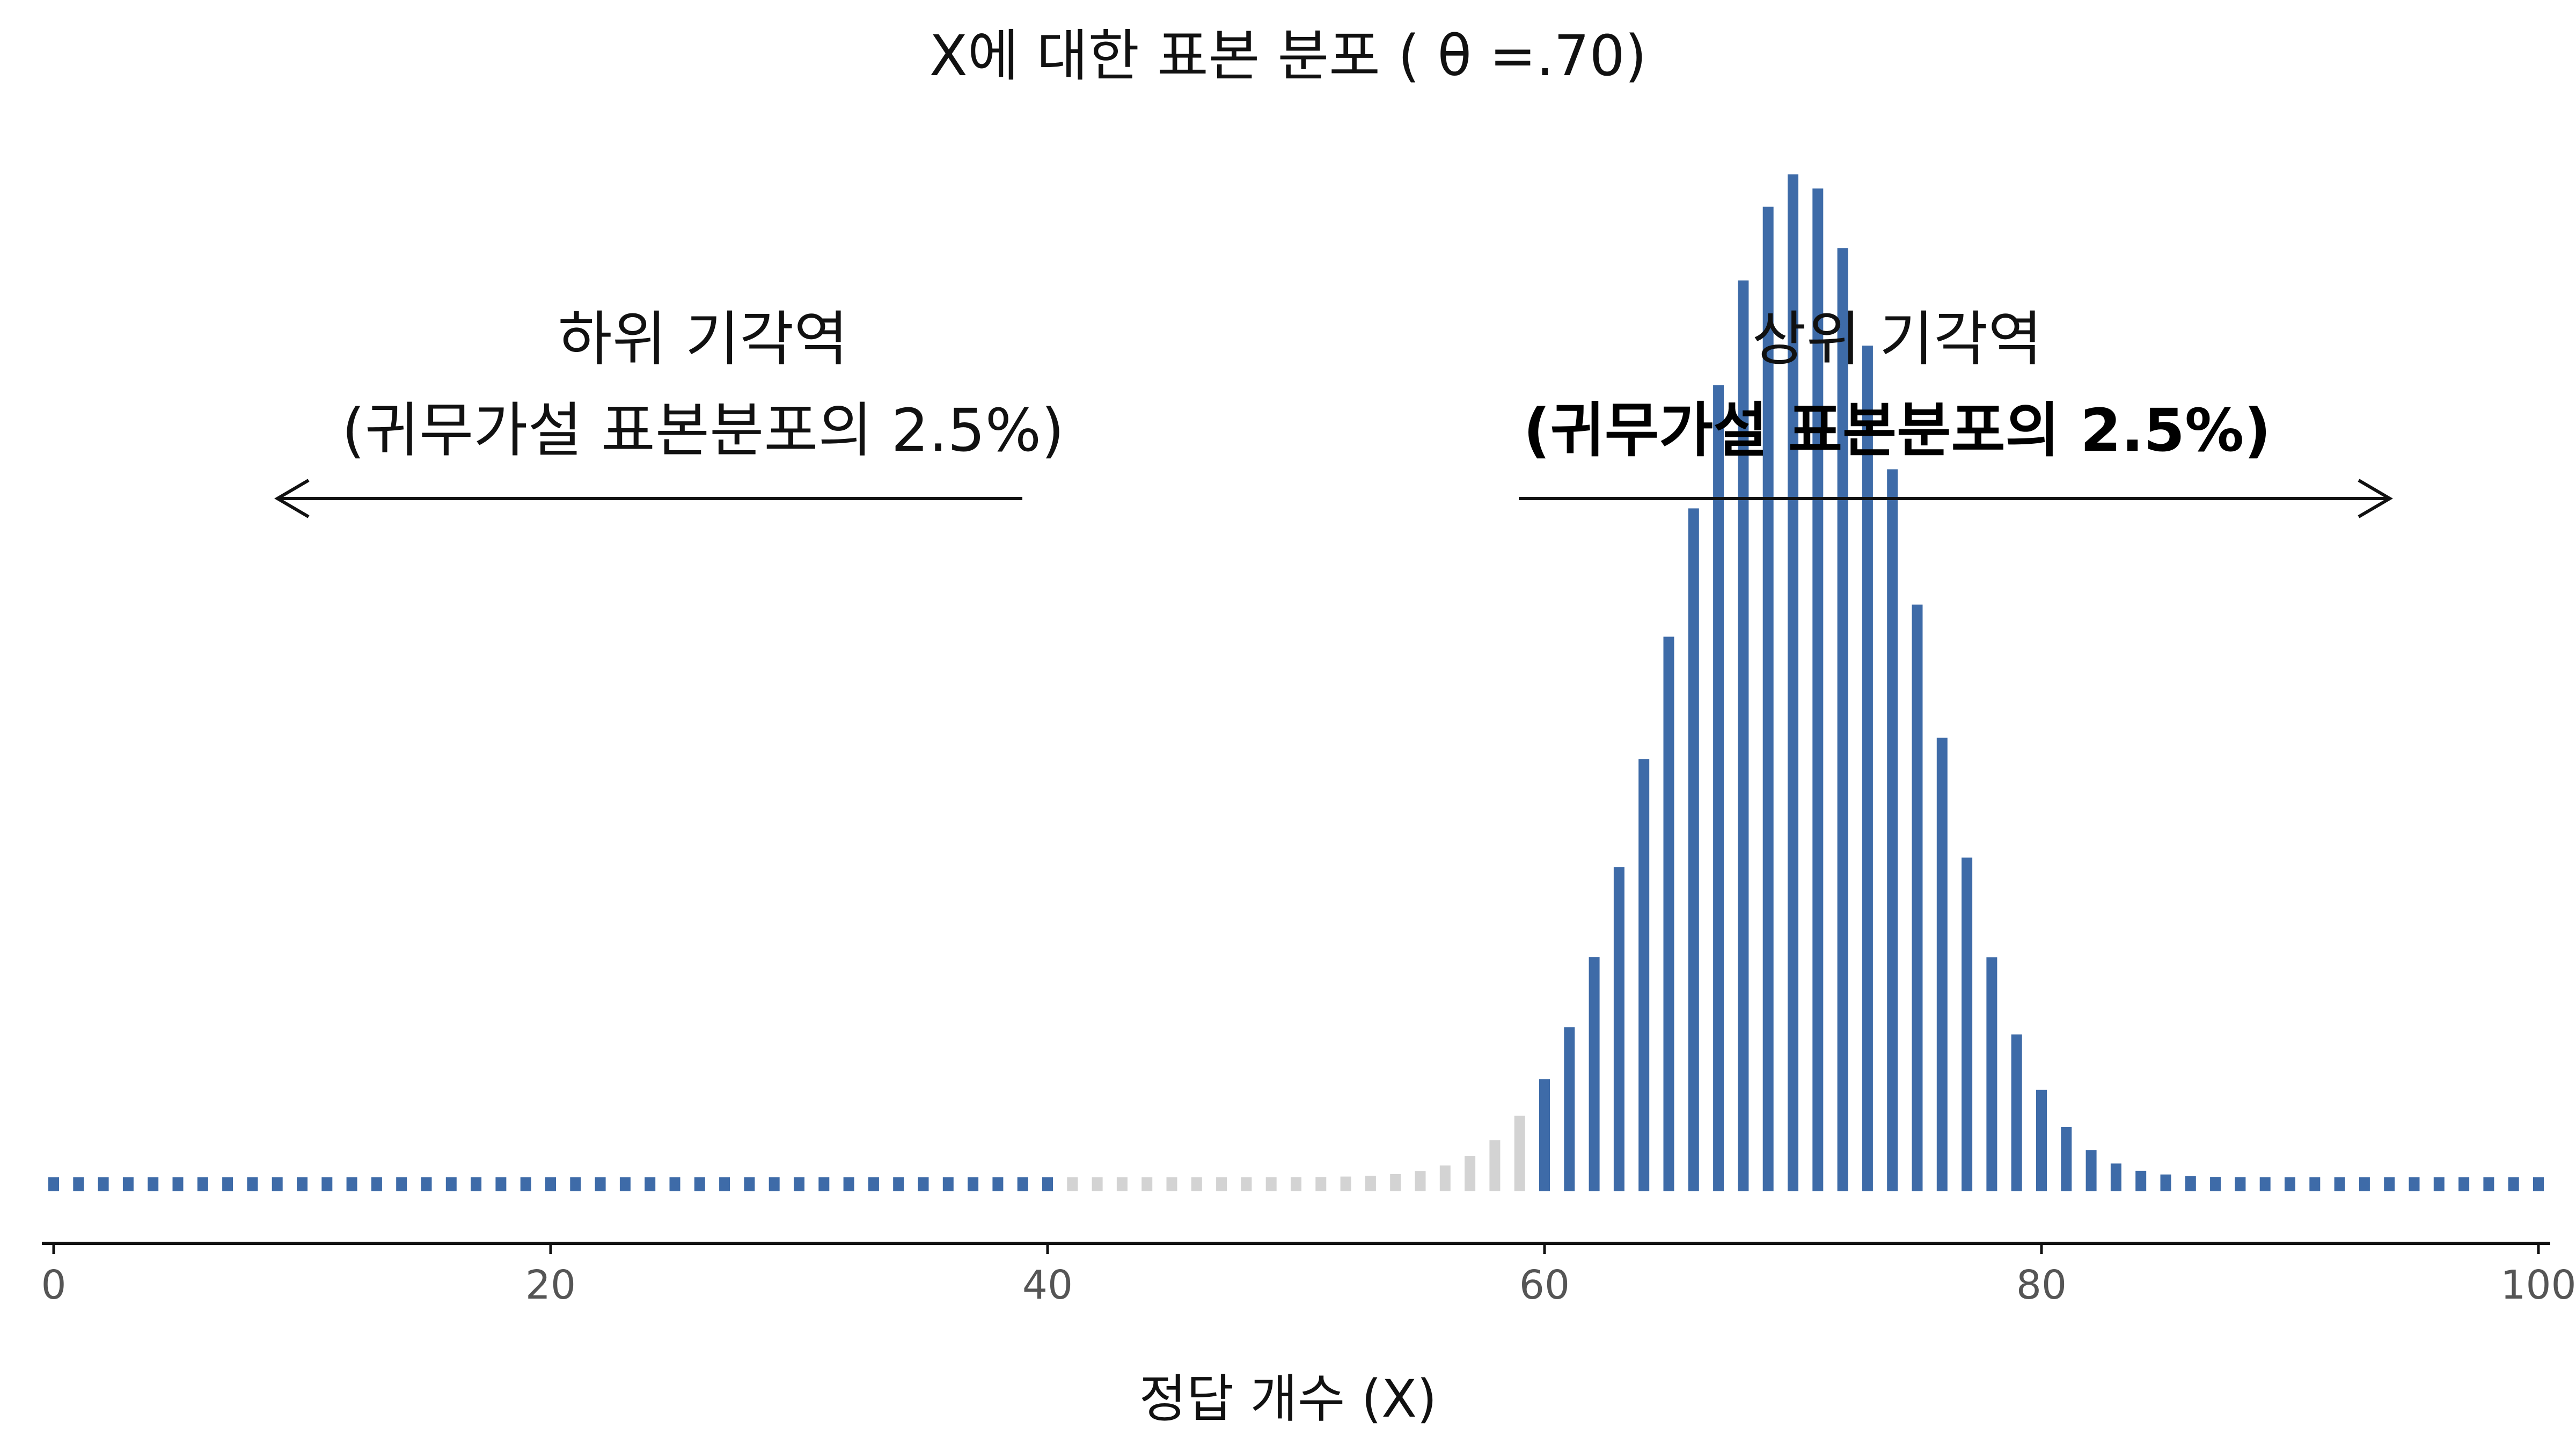 The image size is (2576, 1451). Describe the element at coordinates (550, 1285) in the screenshot. I see `x-tick-label-20: 20` at that location.